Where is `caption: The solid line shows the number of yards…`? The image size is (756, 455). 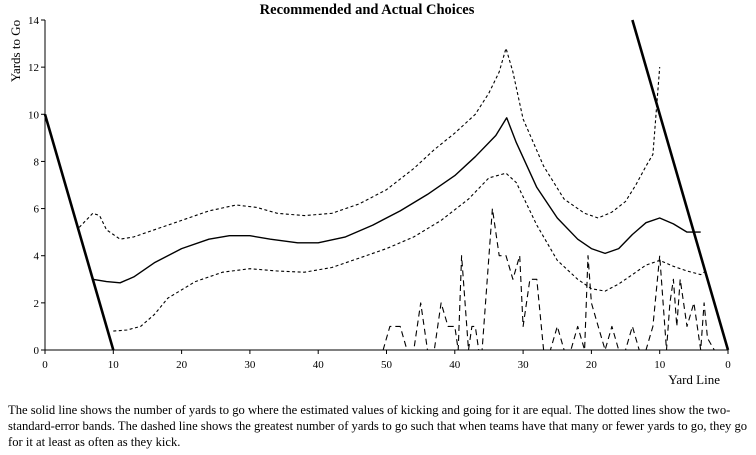
caption: The solid line shows the number of yards… is located at coordinates (378, 426).